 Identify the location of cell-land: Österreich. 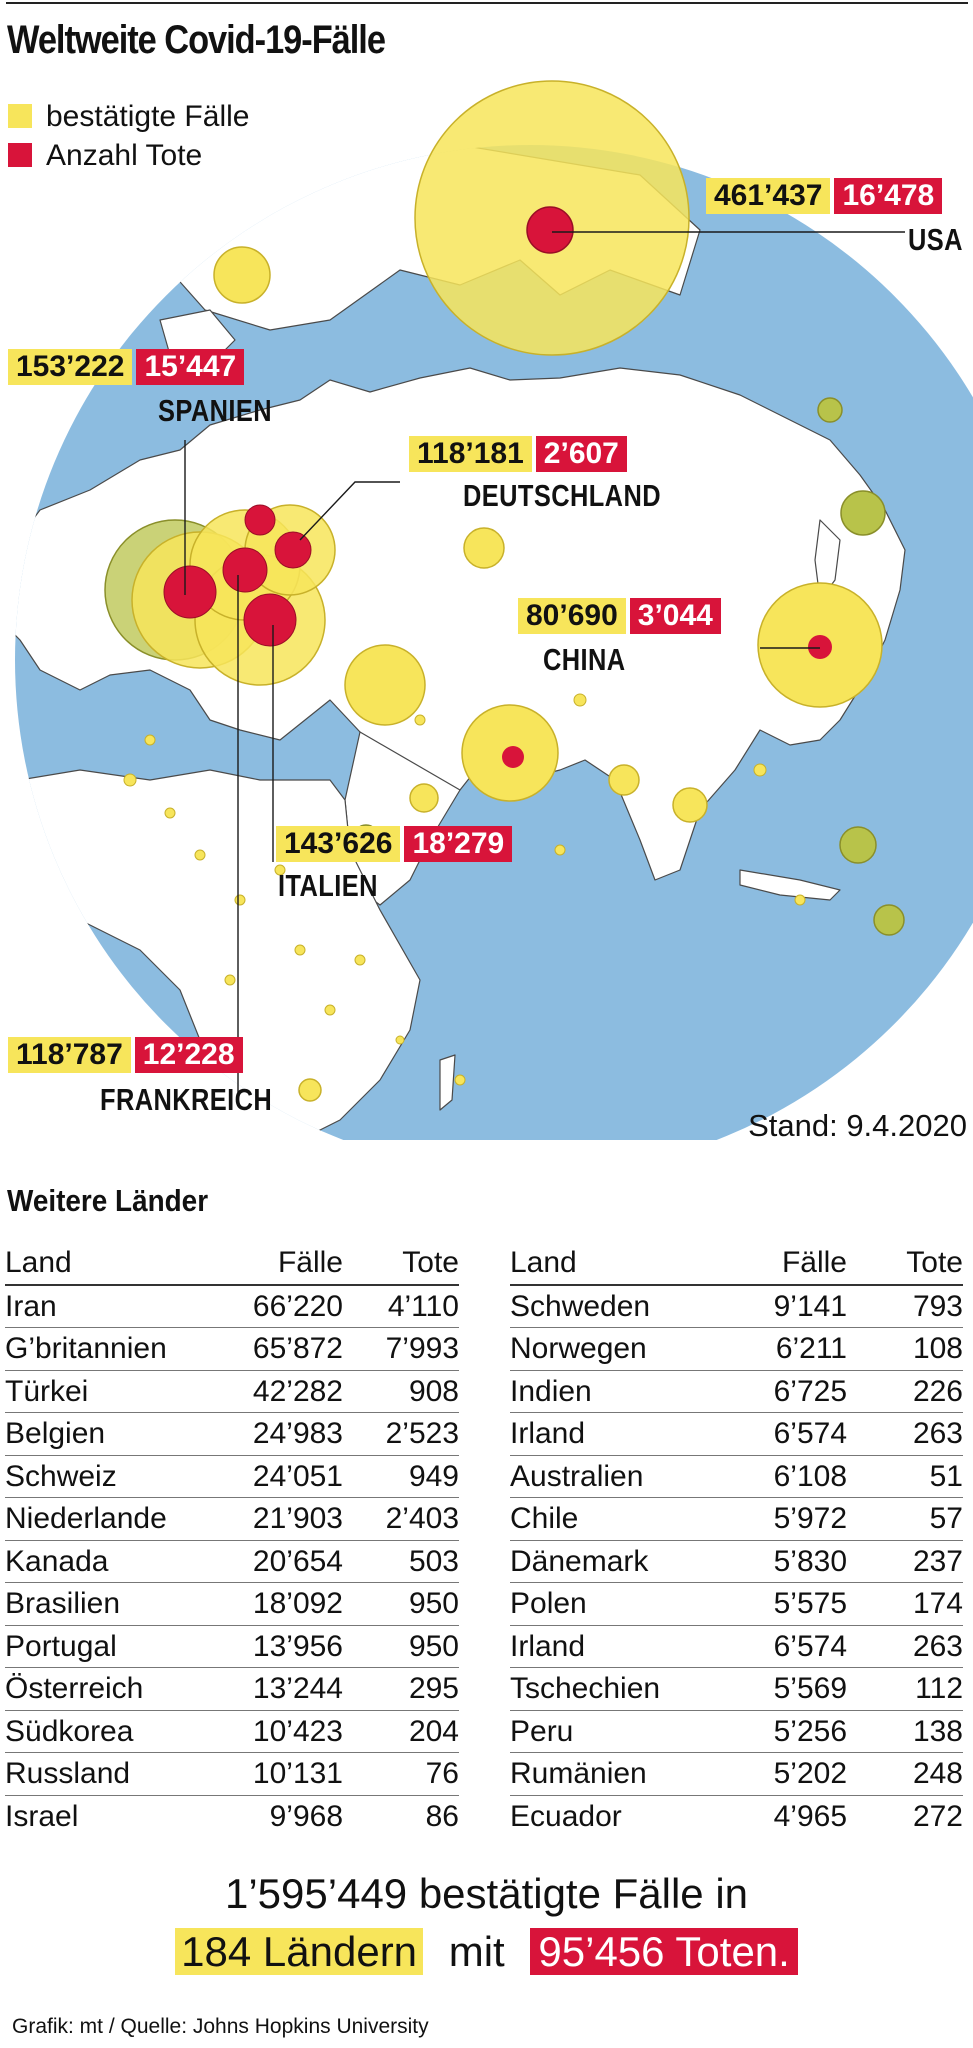
(107, 1689).